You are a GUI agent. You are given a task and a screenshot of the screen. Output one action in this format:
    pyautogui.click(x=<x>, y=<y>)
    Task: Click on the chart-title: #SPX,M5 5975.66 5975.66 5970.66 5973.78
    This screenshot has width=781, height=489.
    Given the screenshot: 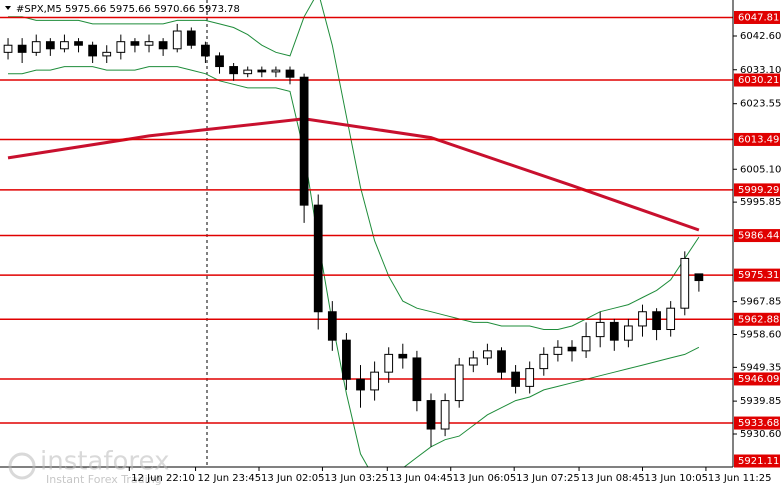 What is the action you would take?
    pyautogui.click(x=128, y=9)
    